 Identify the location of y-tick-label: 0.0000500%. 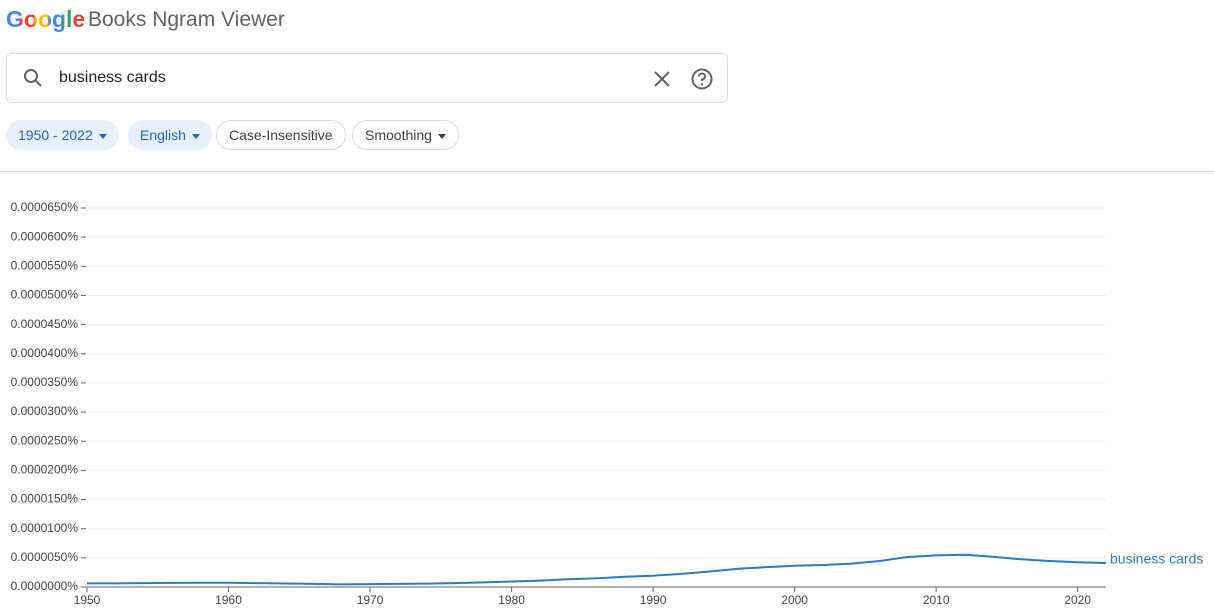
(45, 295).